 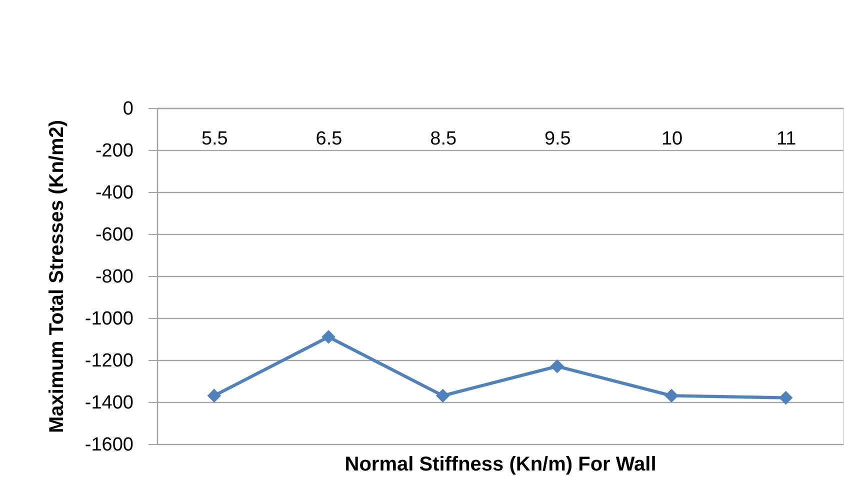 What do you see at coordinates (114, 193) in the screenshot?
I see `y-tick-label: -400` at bounding box center [114, 193].